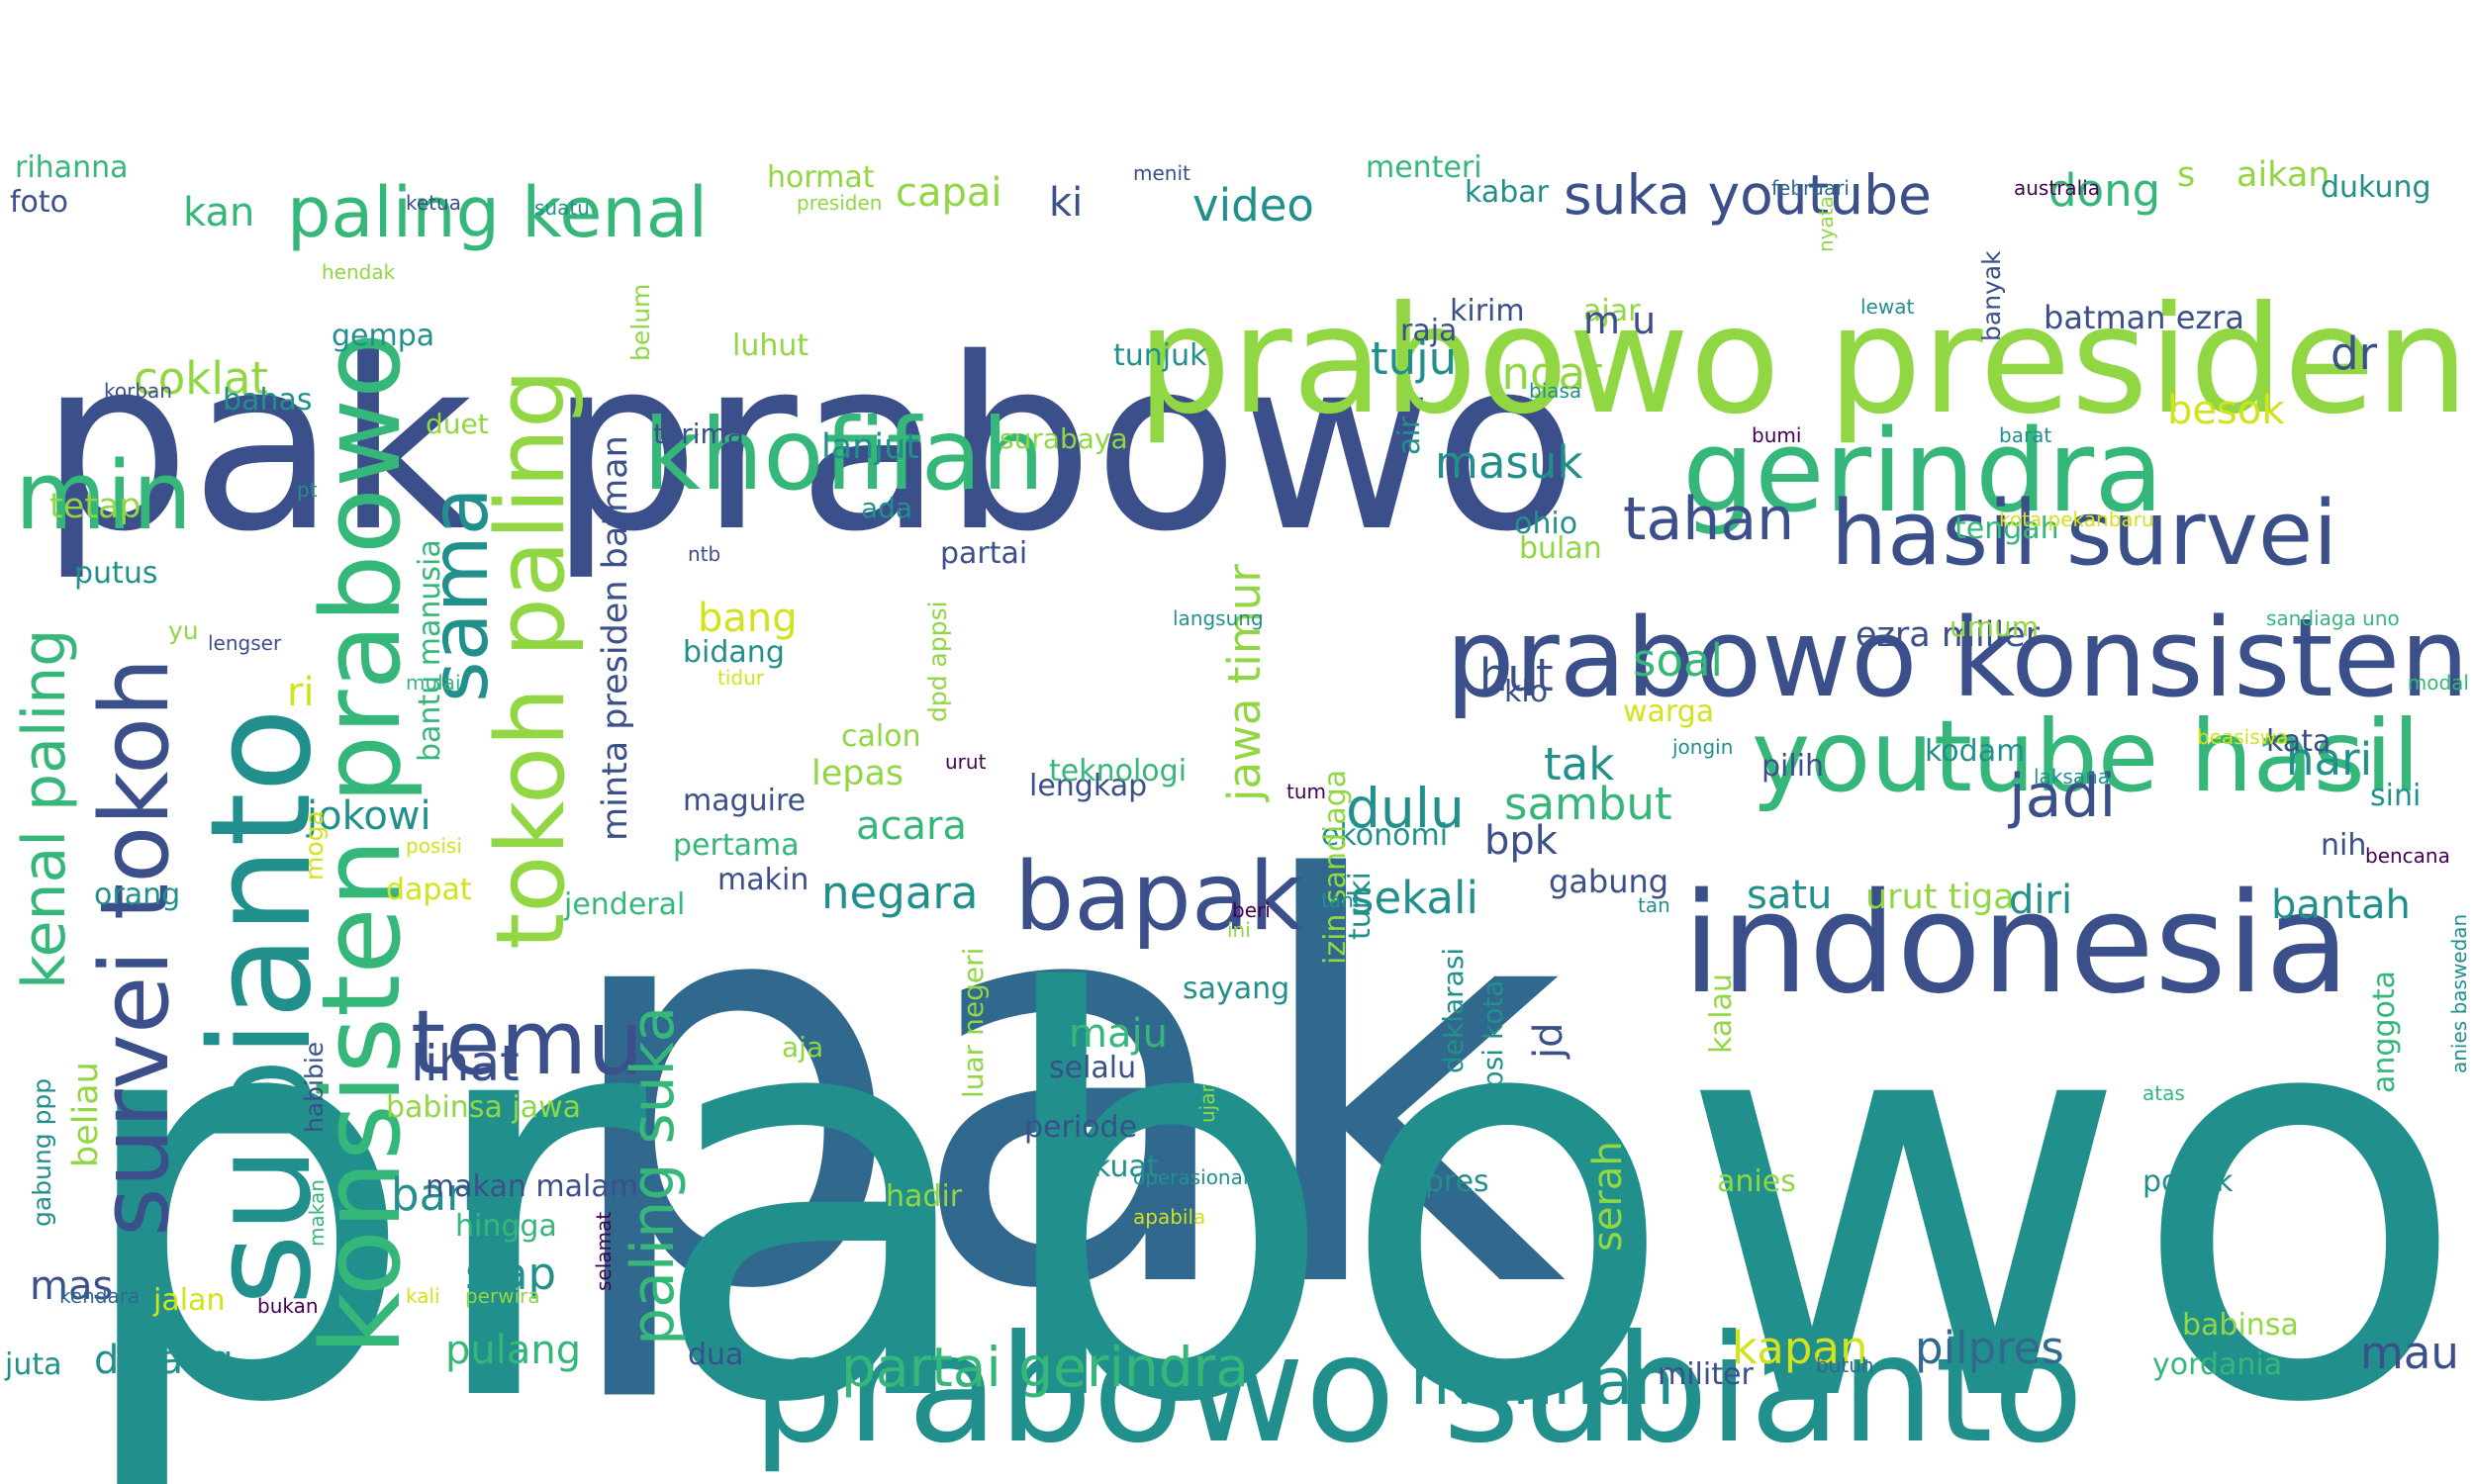  Describe the element at coordinates (640, 322) in the screenshot. I see `word-belum-151: belum` at that location.